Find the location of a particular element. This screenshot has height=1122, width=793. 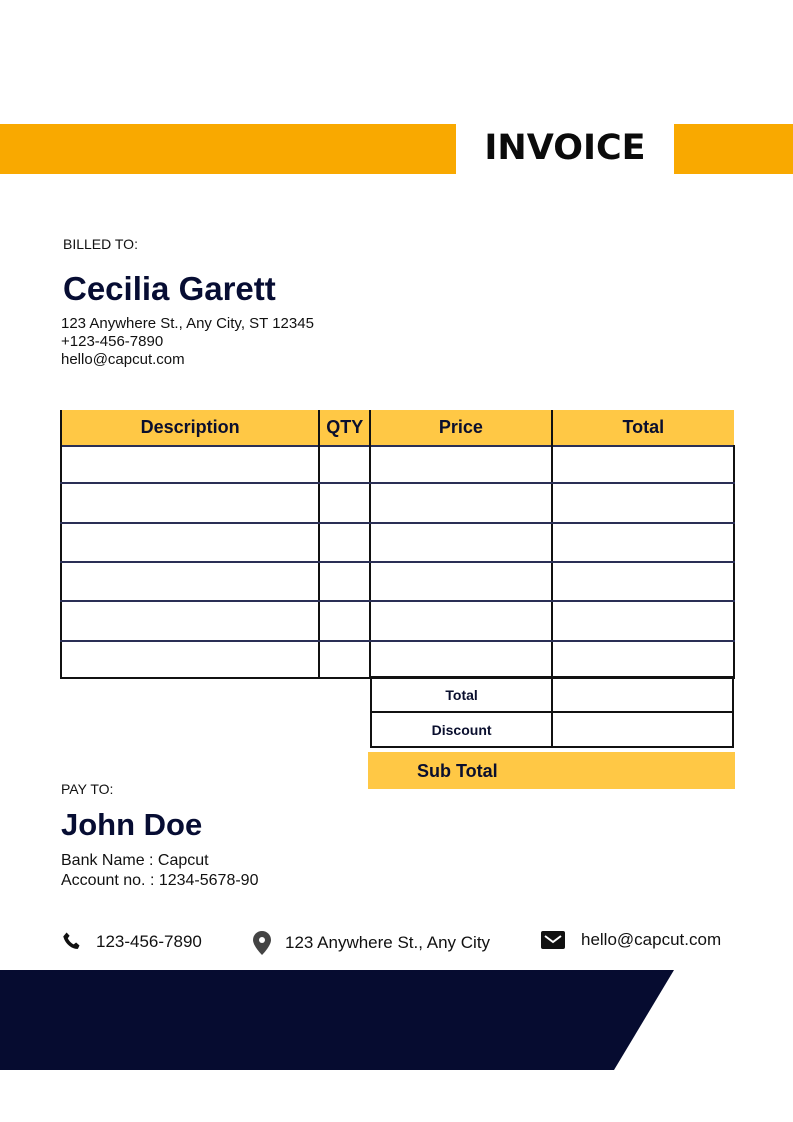

footer-band is located at coordinates (337, 1020).